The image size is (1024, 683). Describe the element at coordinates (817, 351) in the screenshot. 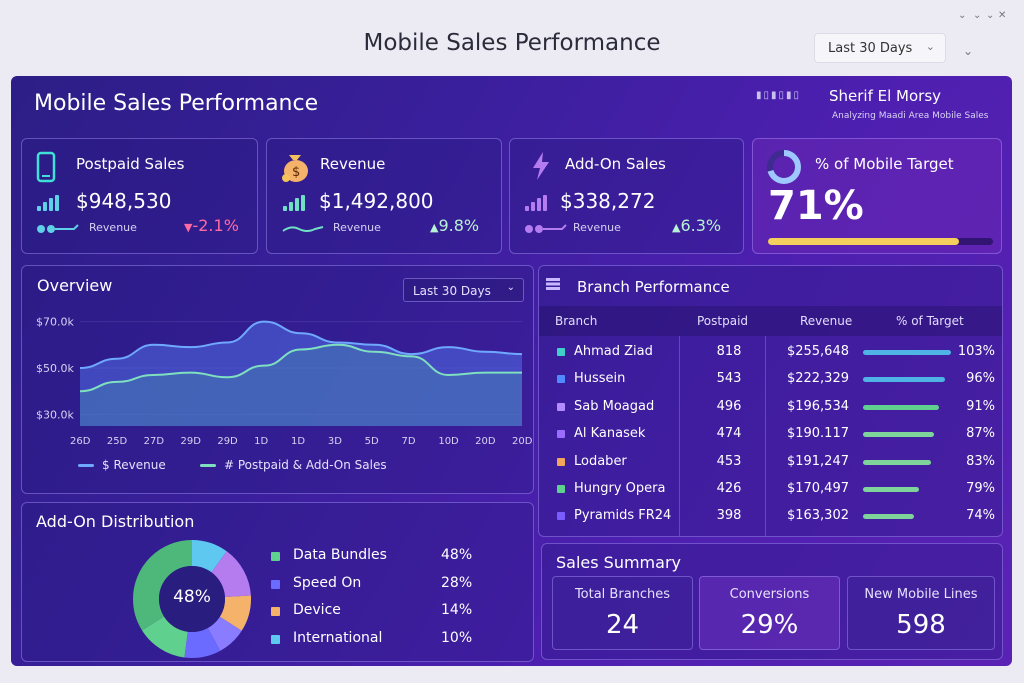

I see `branch-revenue: $255,648` at that location.